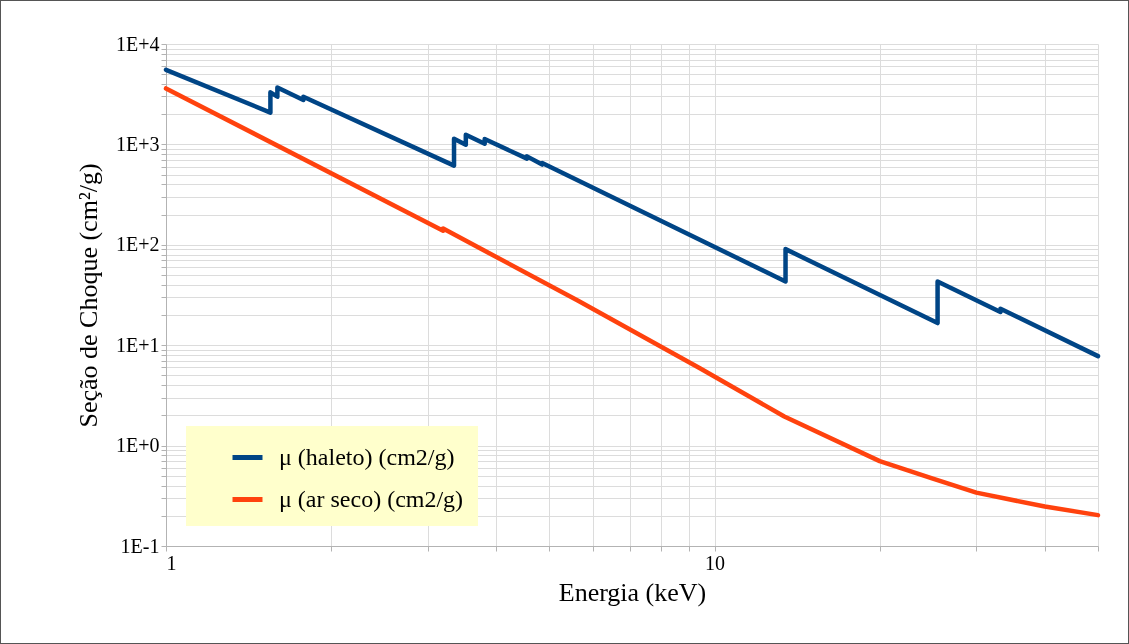 The width and height of the screenshot is (1129, 644). I want to click on y-tick-label: 1E+2, so click(138, 244).